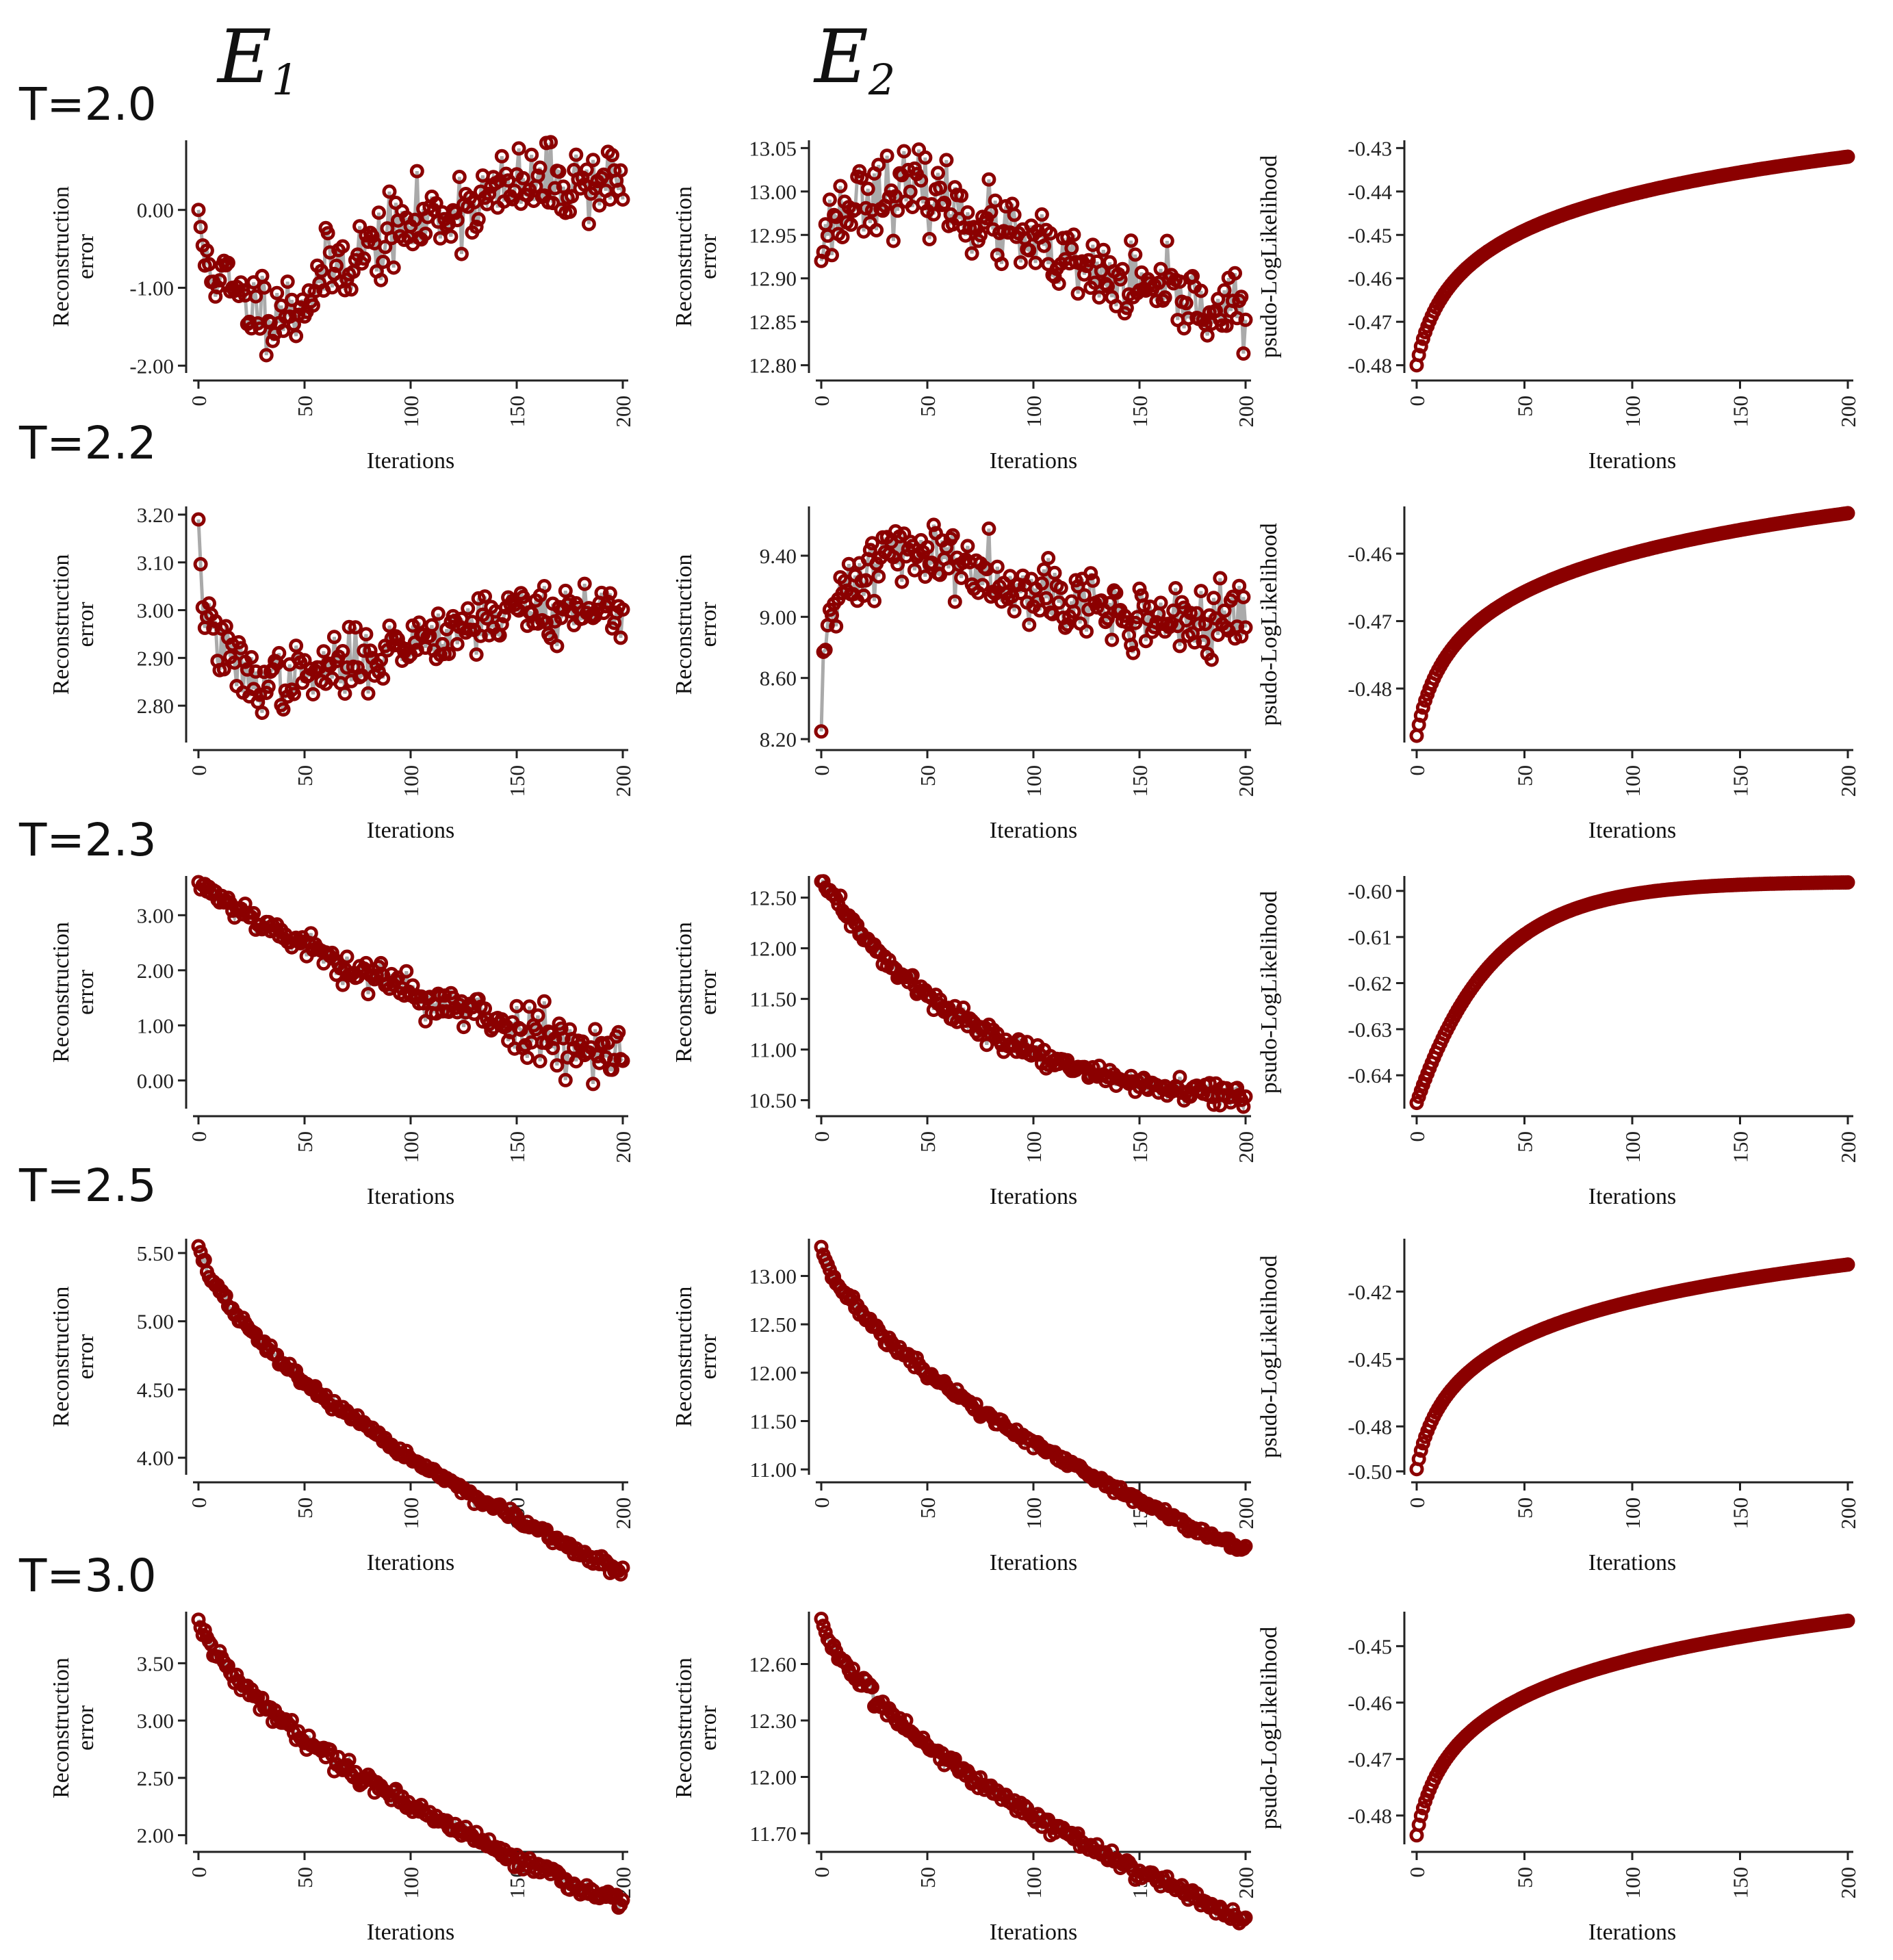 The height and width of the screenshot is (1960, 1893). What do you see at coordinates (778, 679) in the screenshot?
I see `y-tick-label: 8.60` at bounding box center [778, 679].